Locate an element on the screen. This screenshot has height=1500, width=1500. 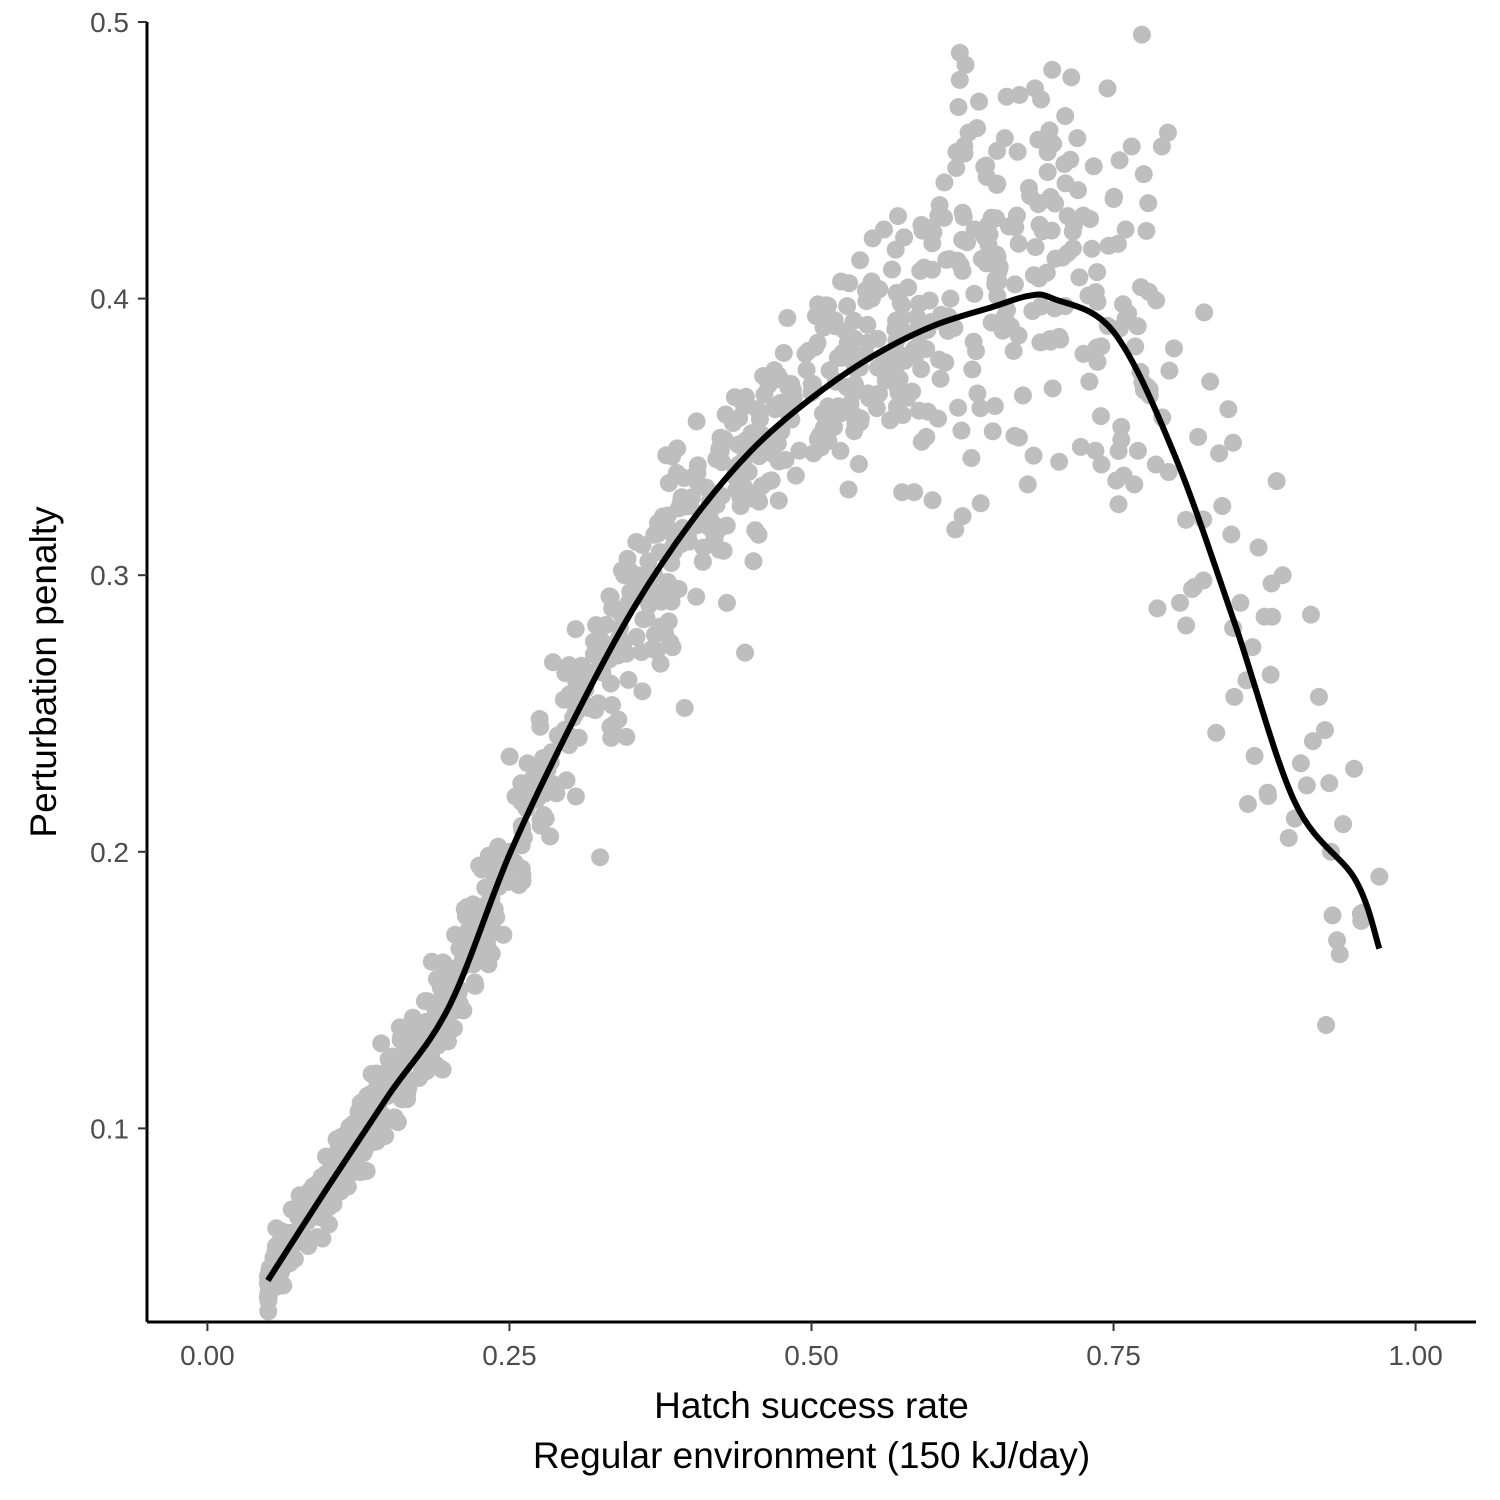
y-tick-label: 0.4 is located at coordinates (109, 299).